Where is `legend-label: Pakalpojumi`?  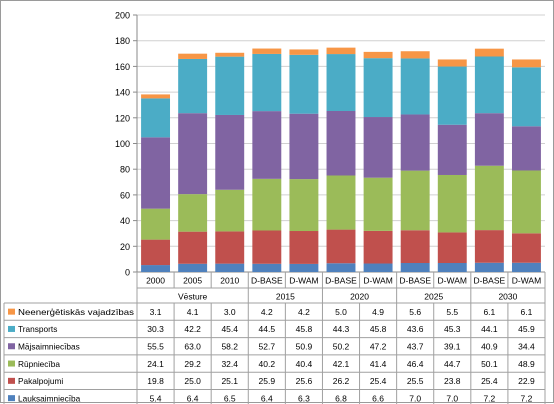
legend-label: Pakalpojumi is located at coordinates (40, 381).